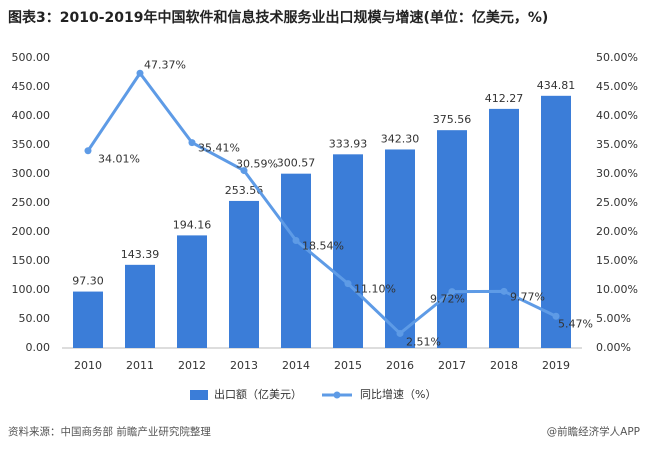  What do you see at coordinates (31, 202) in the screenshot?
I see `y-tick-label: 250.00` at bounding box center [31, 202].